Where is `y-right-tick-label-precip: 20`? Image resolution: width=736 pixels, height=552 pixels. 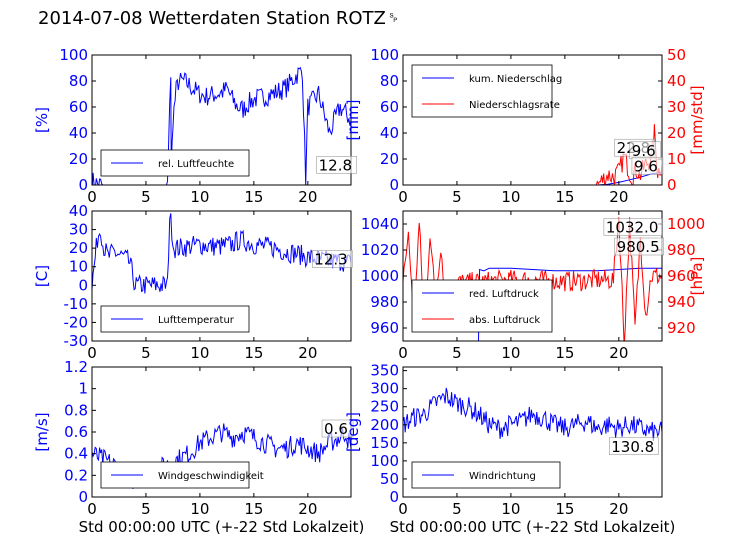
y-right-tick-label-precip: 20 is located at coordinates (676, 133).